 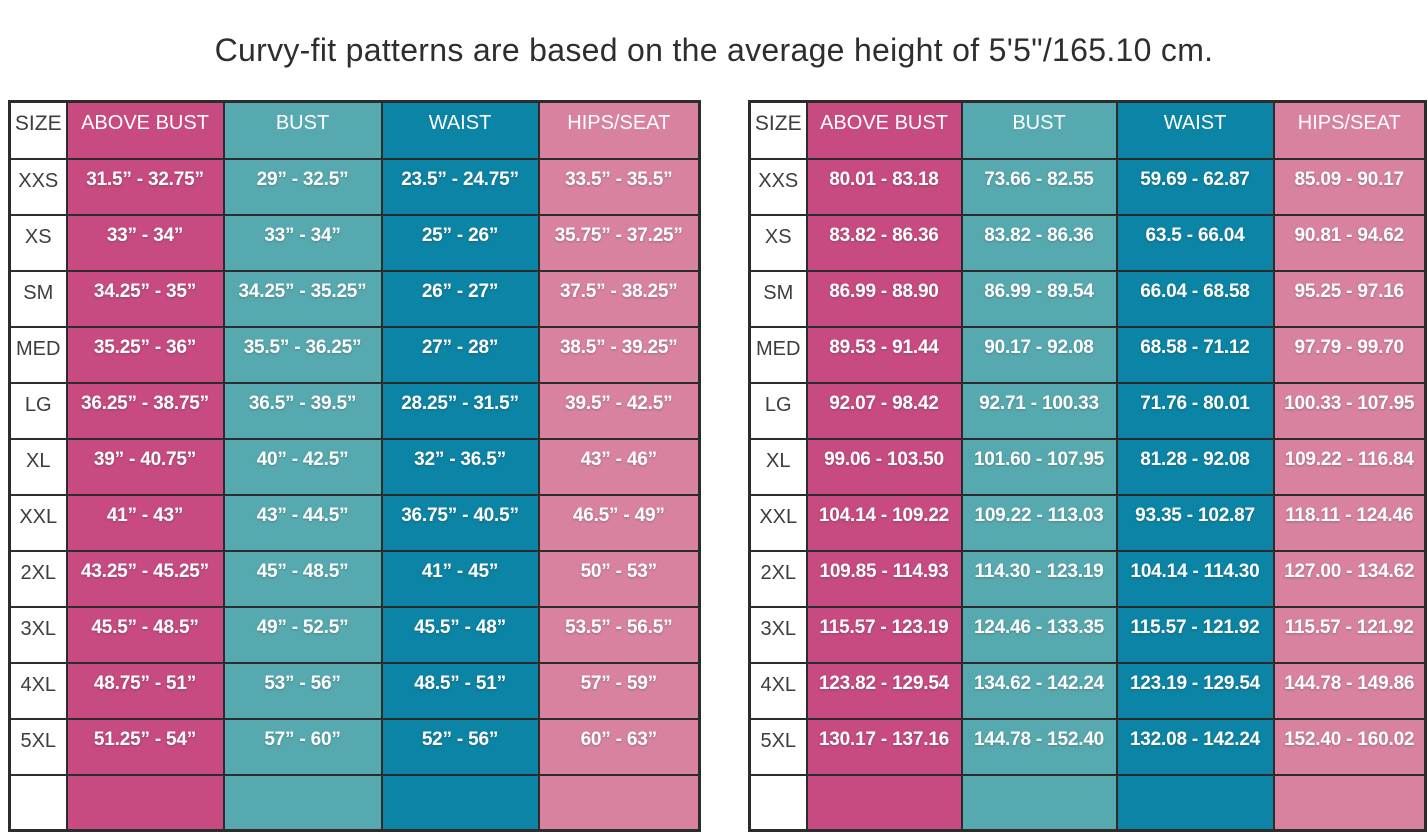 I want to click on size-label-cell: LG, so click(x=38, y=410).